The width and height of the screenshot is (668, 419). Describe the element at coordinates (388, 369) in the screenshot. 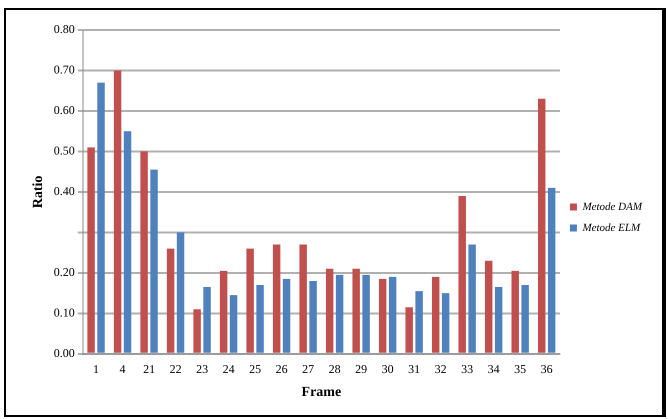

I see `x-tick-label: 30` at that location.